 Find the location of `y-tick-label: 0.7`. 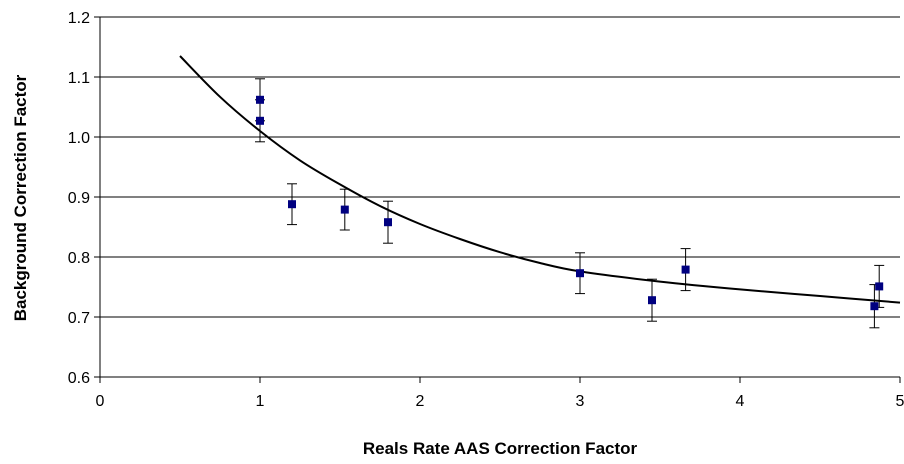

y-tick-label: 0.7 is located at coordinates (79, 318).